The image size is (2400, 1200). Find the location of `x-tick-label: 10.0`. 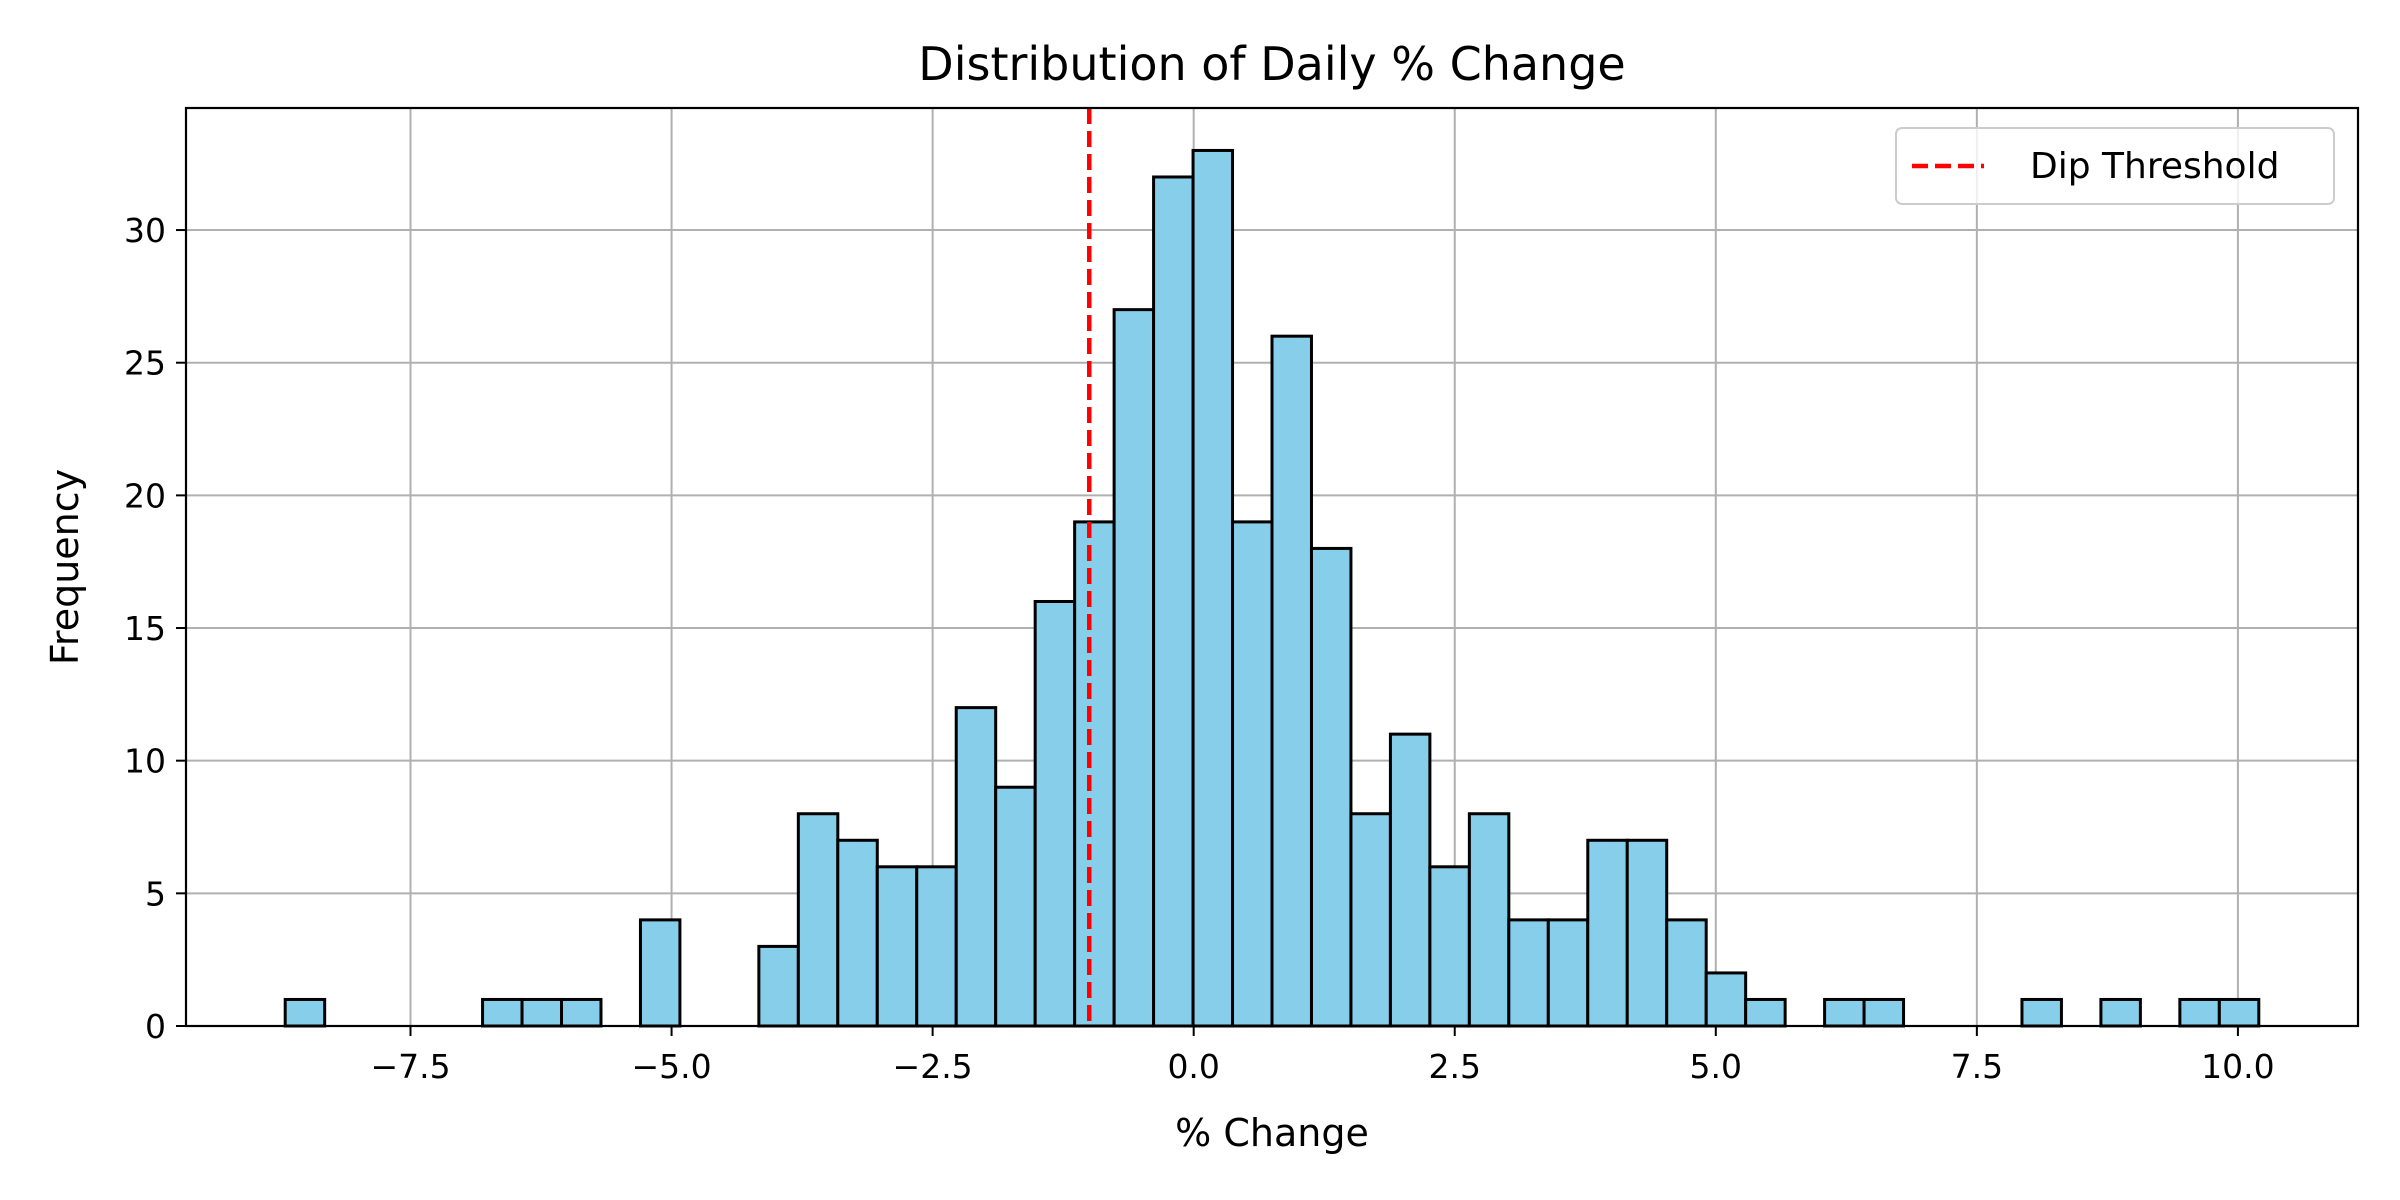

x-tick-label: 10.0 is located at coordinates (2237, 1066).